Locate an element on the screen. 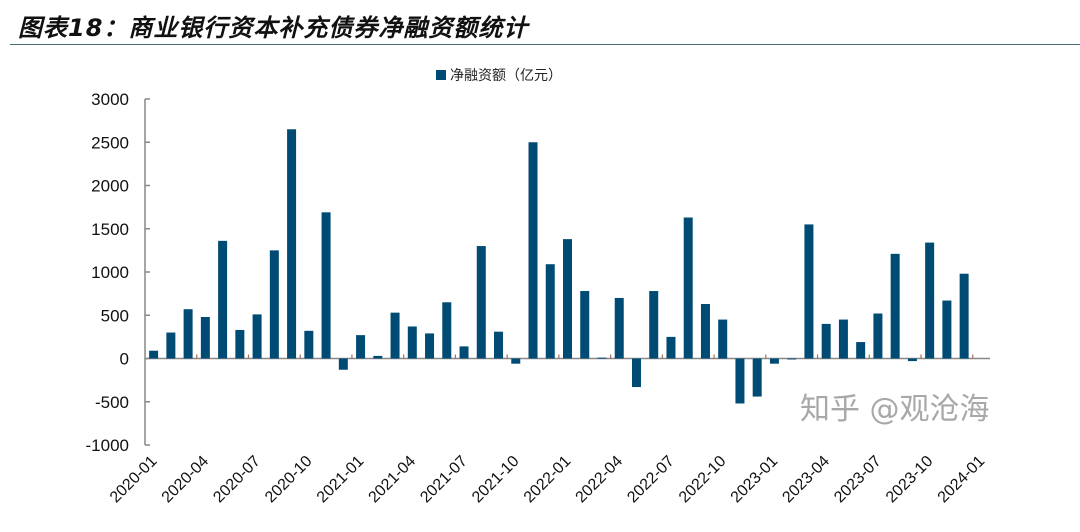 The height and width of the screenshot is (532, 1080). x-tick-label: 2023-01 is located at coordinates (755, 480).